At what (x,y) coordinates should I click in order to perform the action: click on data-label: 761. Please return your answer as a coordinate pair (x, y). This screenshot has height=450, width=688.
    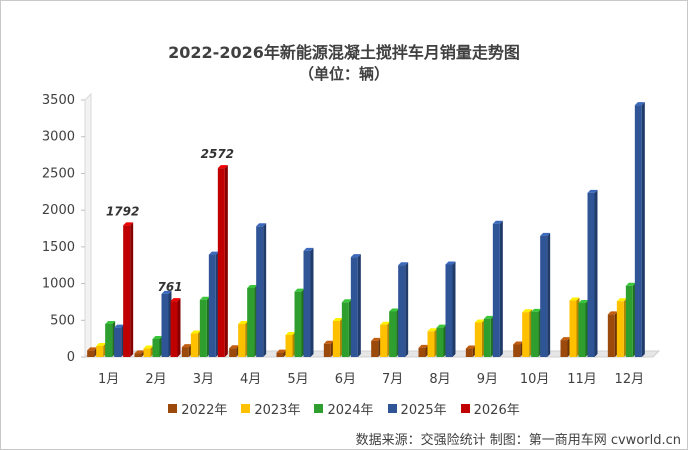
    Looking at the image, I should click on (169, 287).